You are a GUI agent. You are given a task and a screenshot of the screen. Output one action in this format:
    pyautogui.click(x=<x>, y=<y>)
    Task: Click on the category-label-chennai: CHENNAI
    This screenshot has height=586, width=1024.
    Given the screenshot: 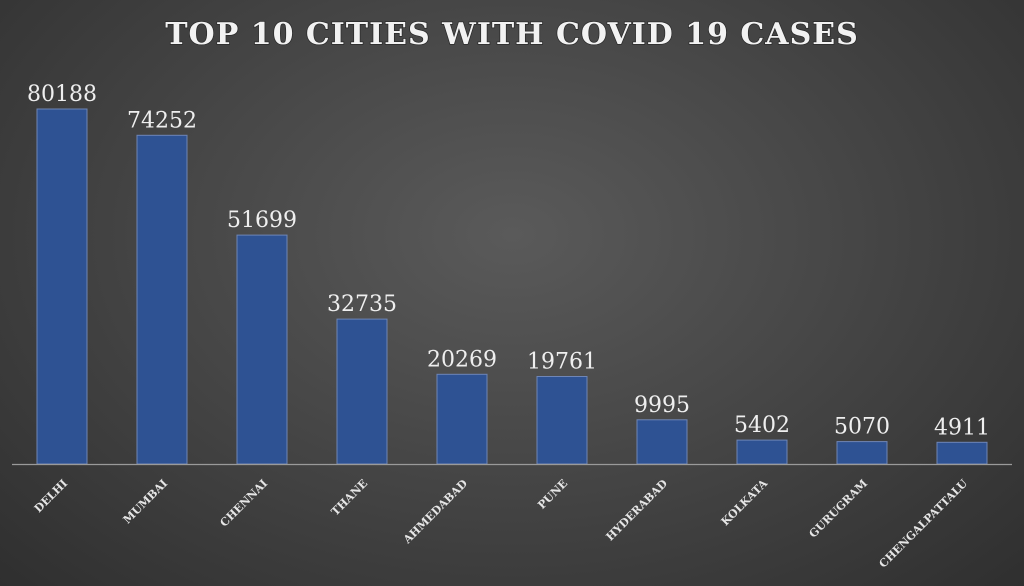 What is the action you would take?
    pyautogui.click(x=244, y=503)
    